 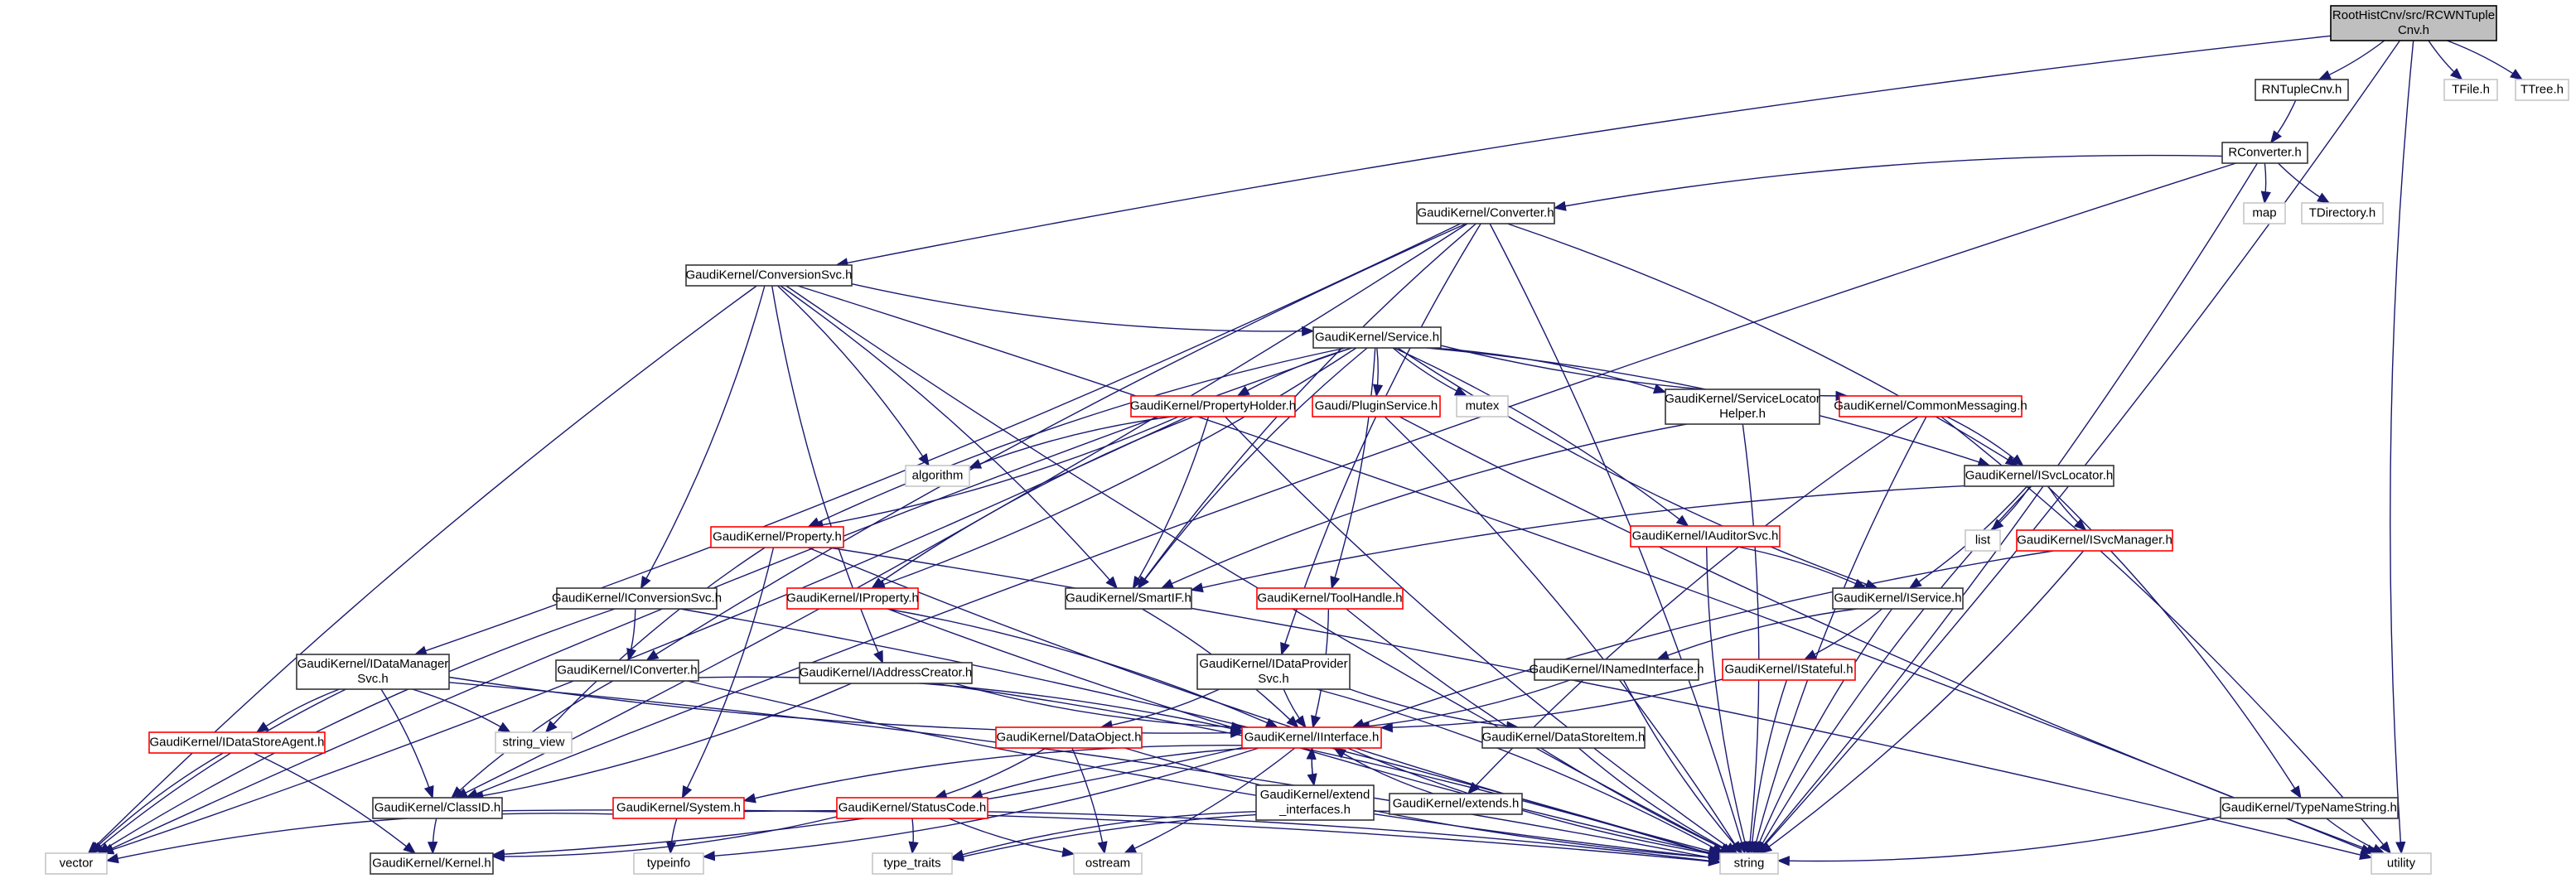 I want to click on node-box-map, so click(x=2264, y=213).